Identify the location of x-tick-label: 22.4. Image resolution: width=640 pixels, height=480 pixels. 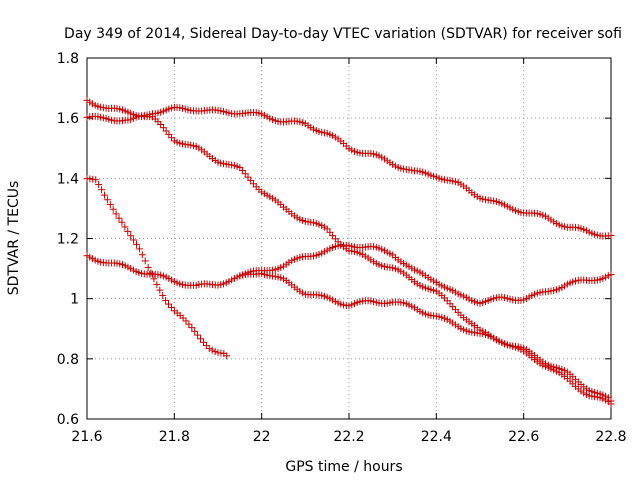
(436, 437).